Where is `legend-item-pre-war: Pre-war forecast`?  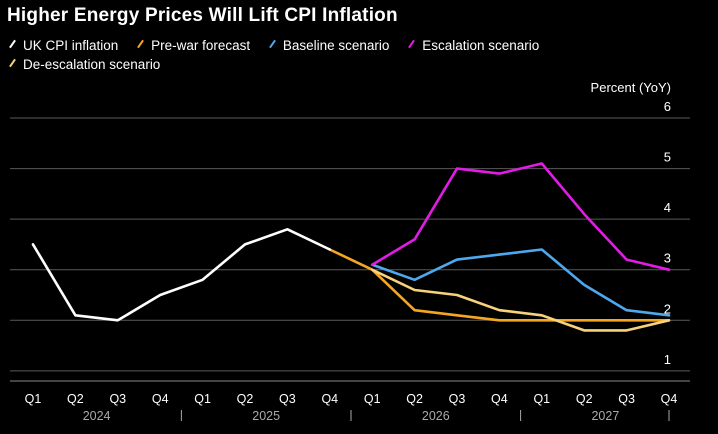
legend-item-pre-war: Pre-war forecast is located at coordinates (193, 45).